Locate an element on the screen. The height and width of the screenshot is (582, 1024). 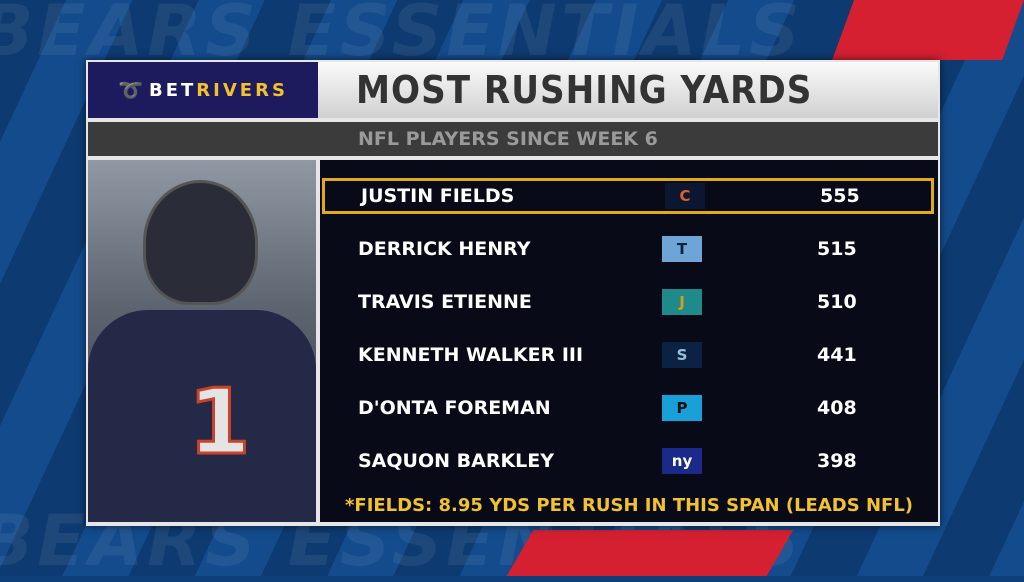
helmet is located at coordinates (200, 242).